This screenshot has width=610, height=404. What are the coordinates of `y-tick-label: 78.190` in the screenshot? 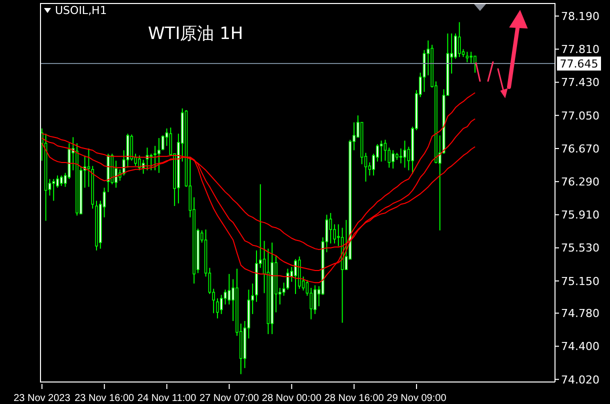 It's located at (580, 16).